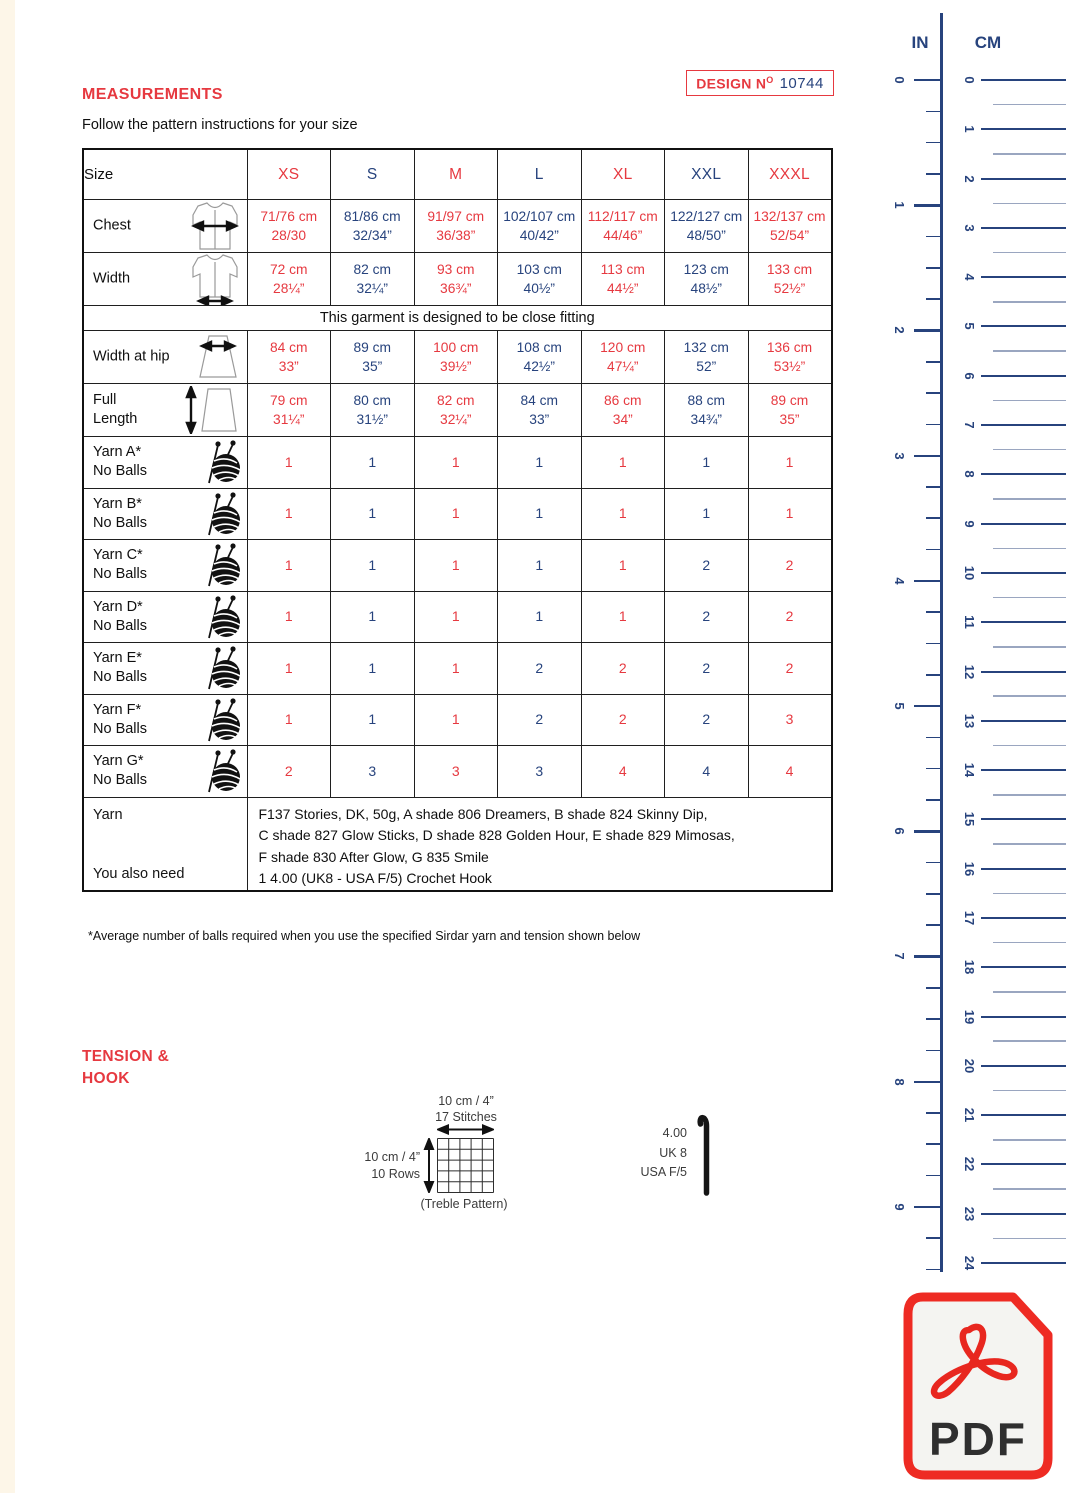  I want to click on pdf-file-badge: PDF, so click(978, 1386).